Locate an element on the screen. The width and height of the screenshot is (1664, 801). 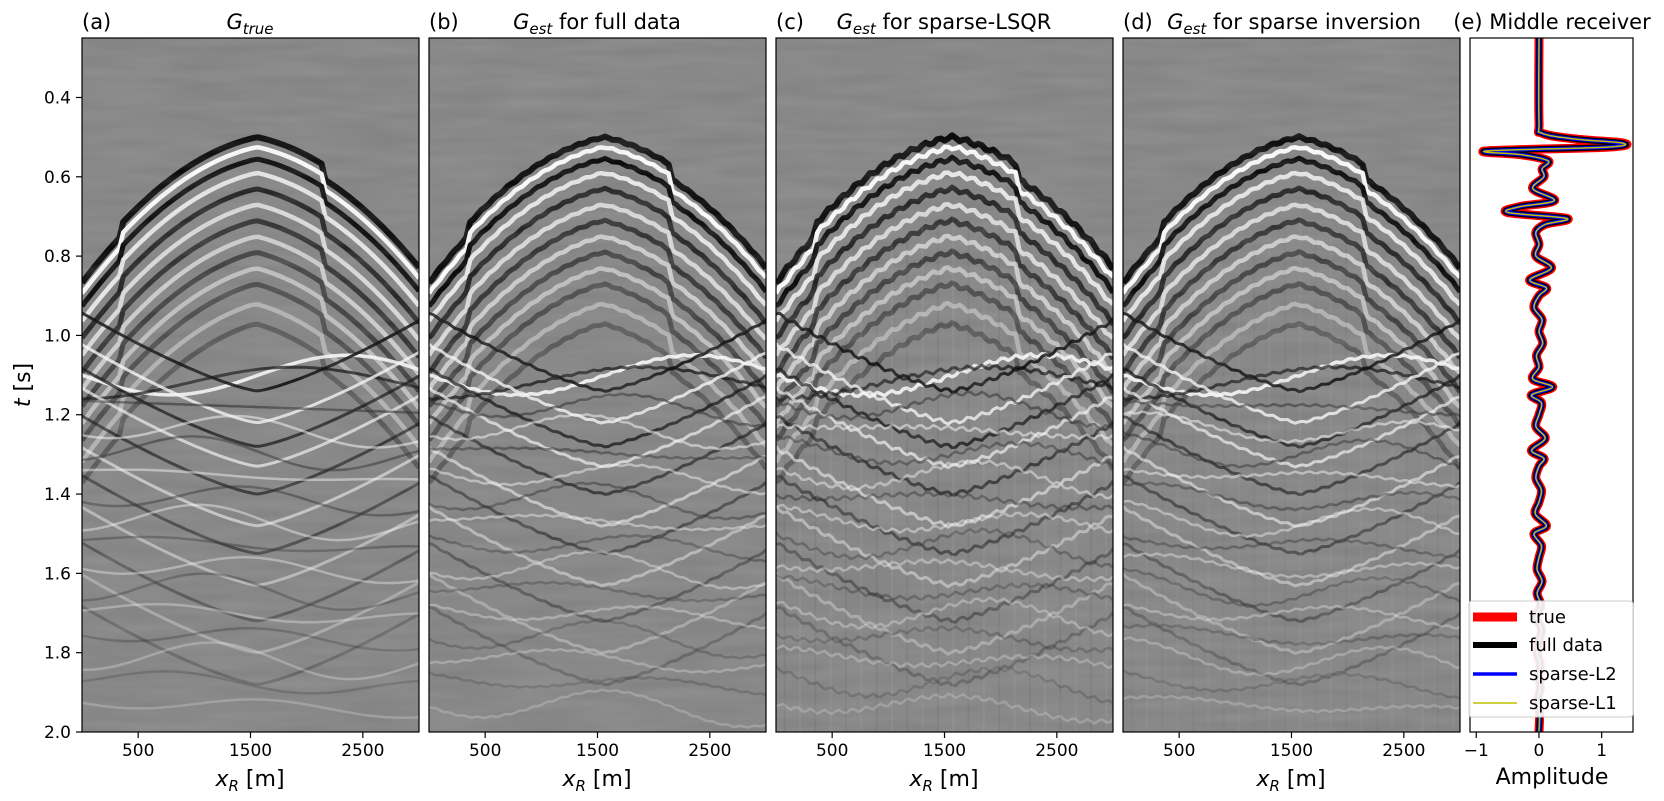
panel-e-legend: true full data sparse-L2 sparse-L1 is located at coordinates (1551, 659).